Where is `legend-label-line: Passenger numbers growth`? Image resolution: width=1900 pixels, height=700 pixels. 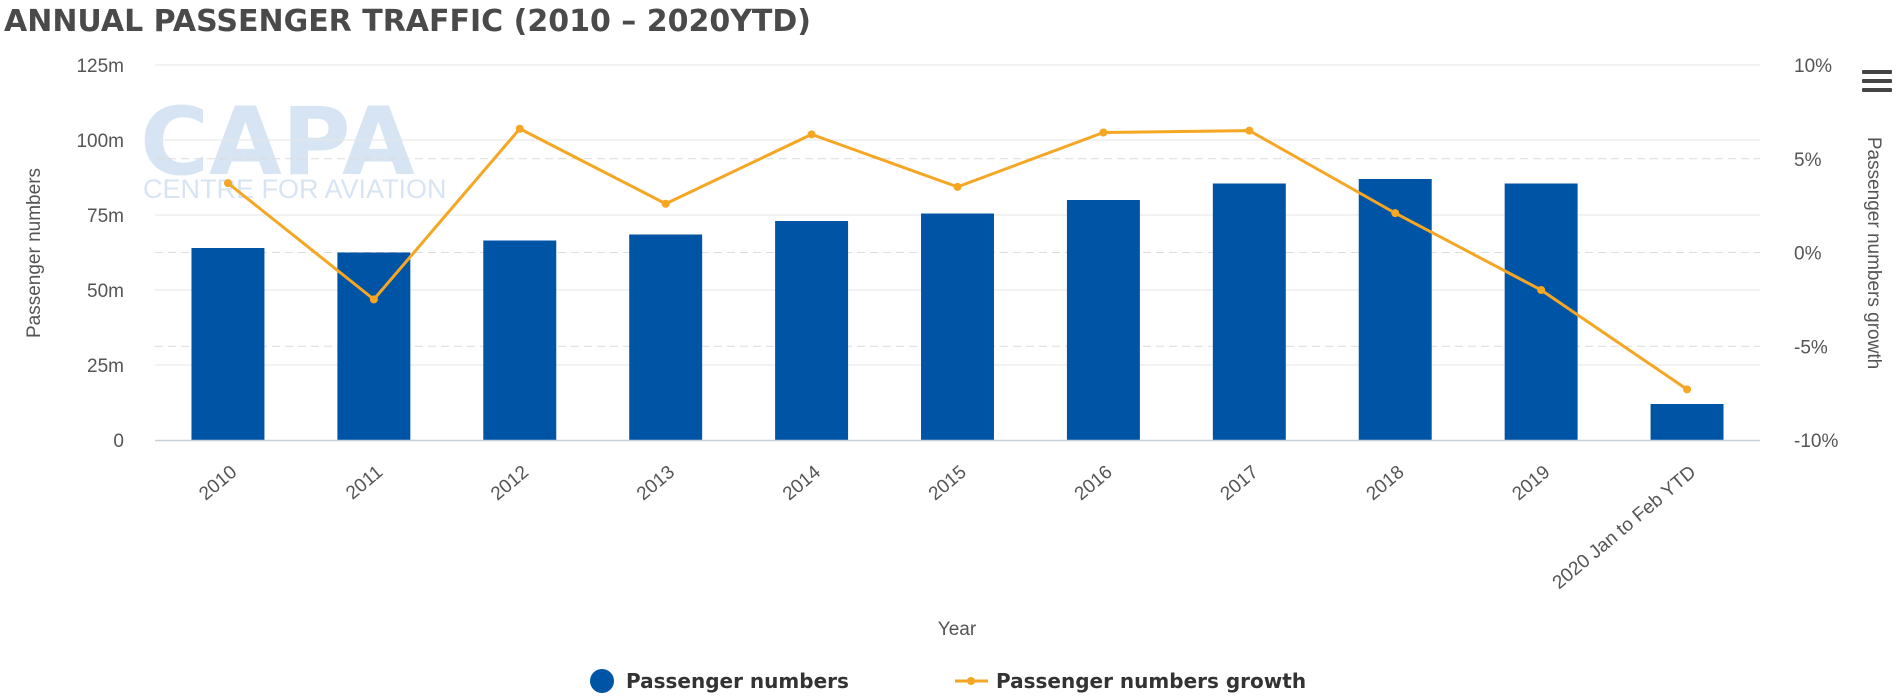
legend-label-line: Passenger numbers growth is located at coordinates (1151, 681).